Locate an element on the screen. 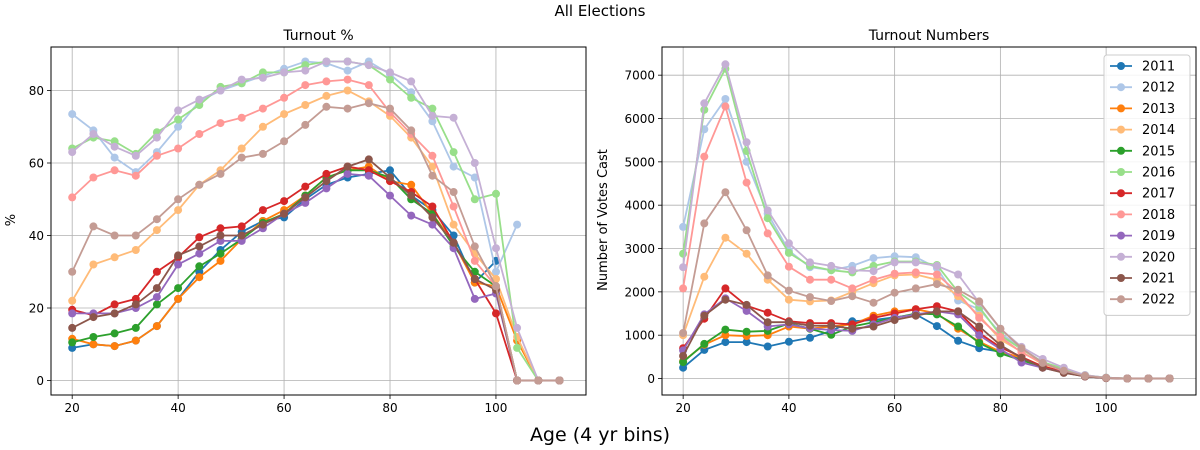 The width and height of the screenshot is (1200, 450). legend-item-2016: 2016 is located at coordinates (1142, 173).